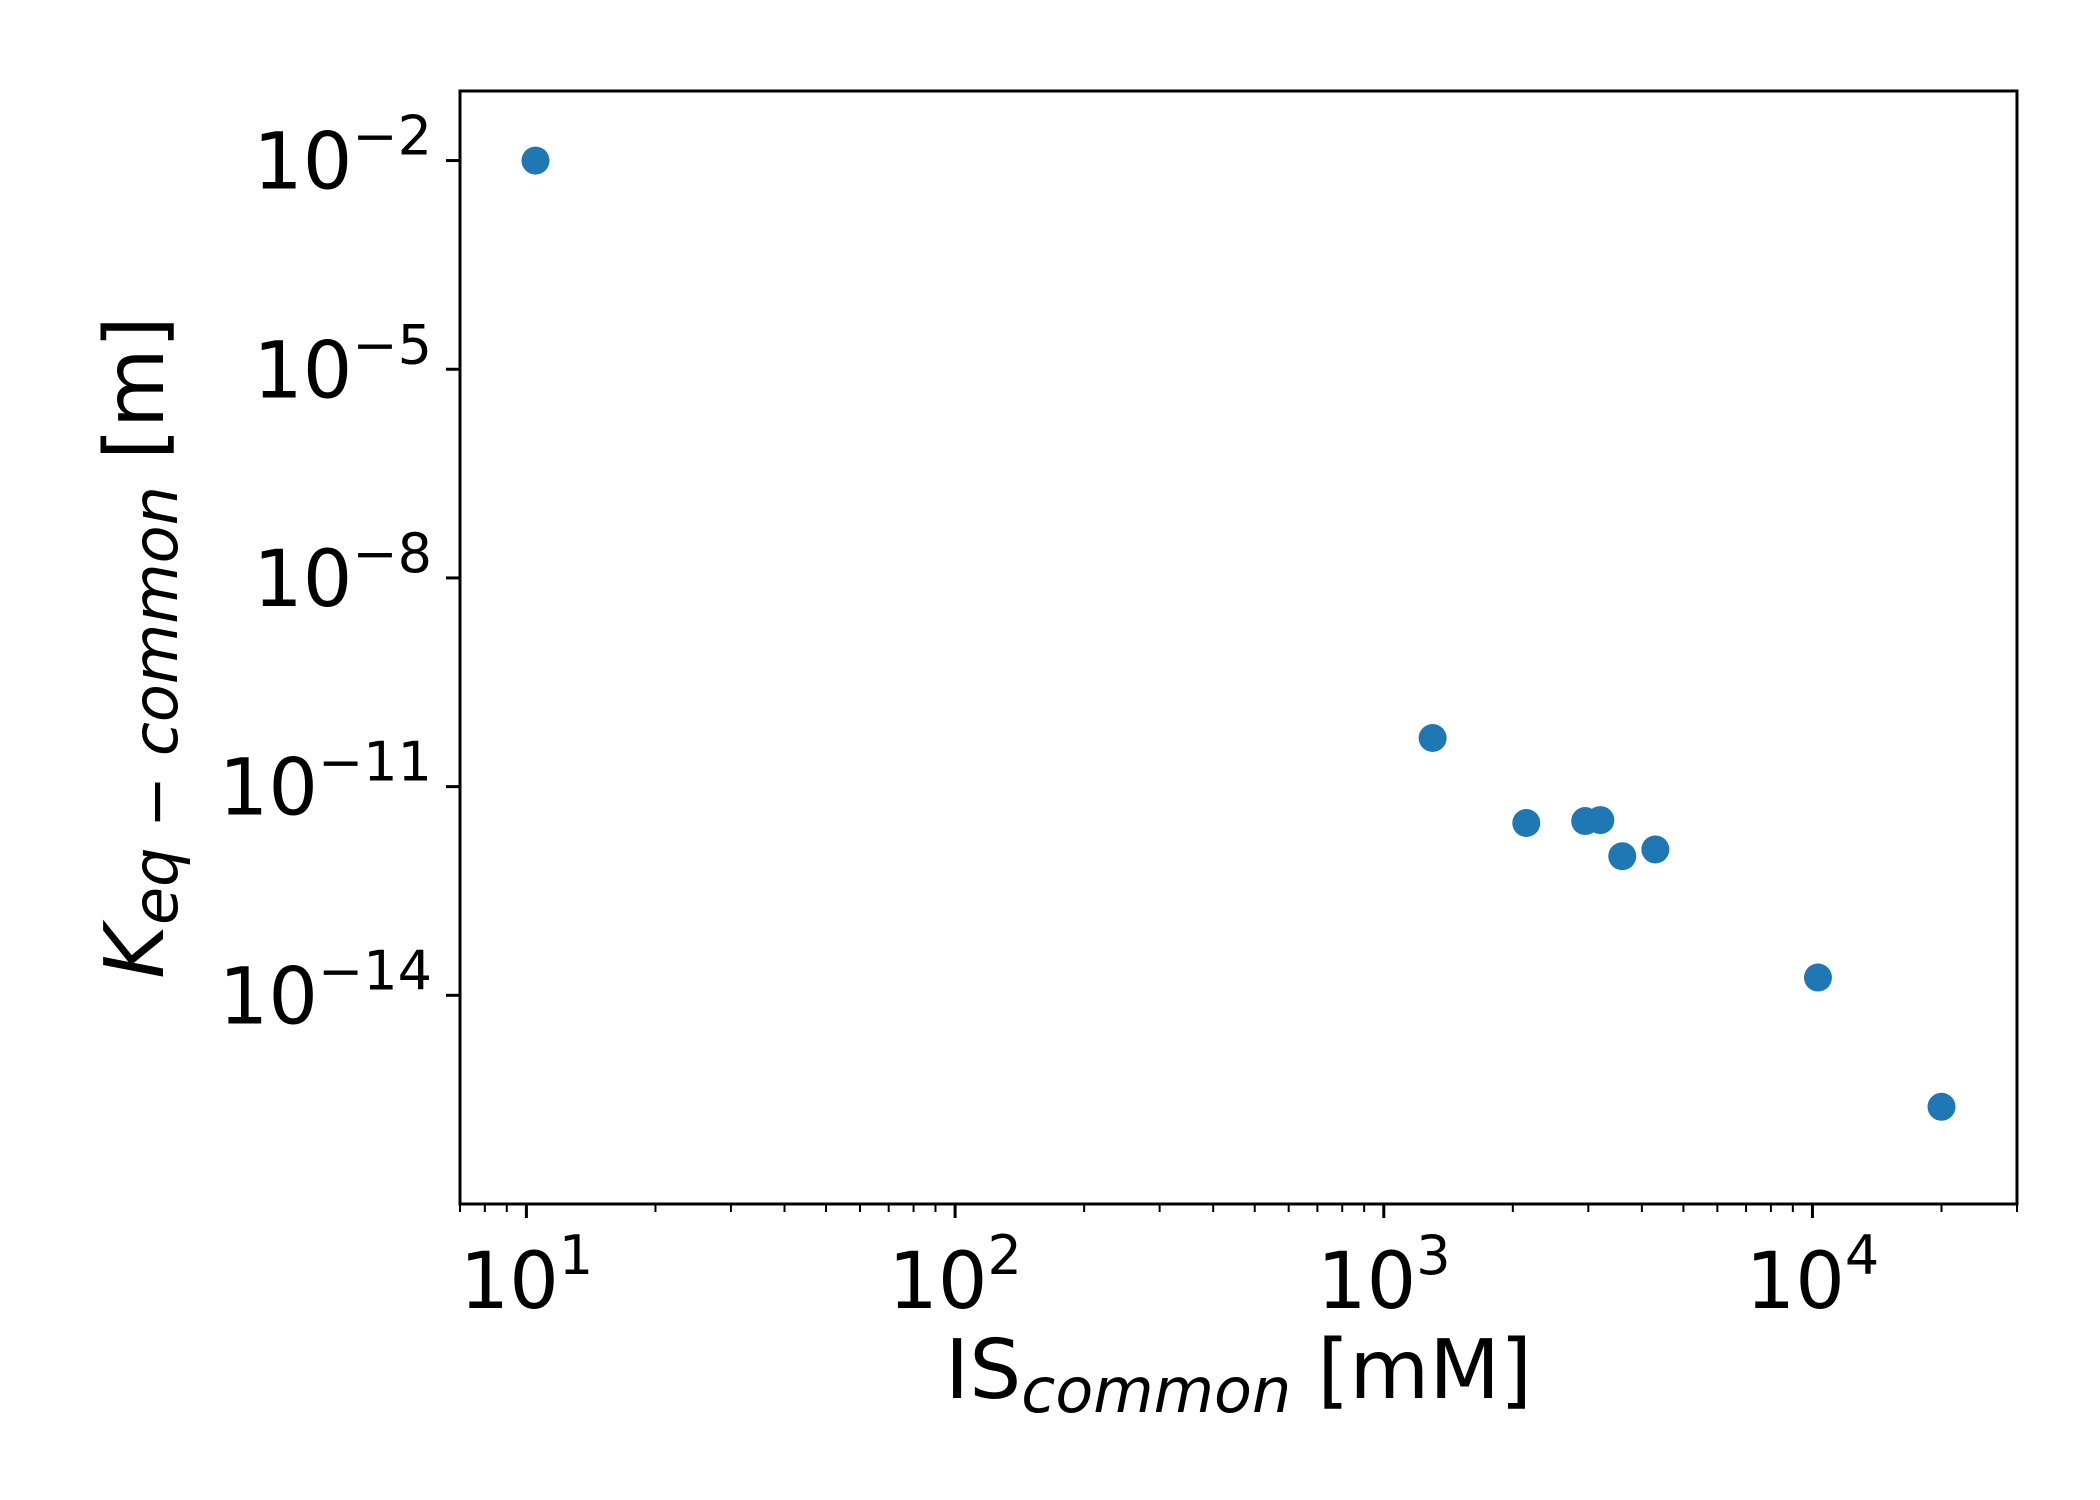  I want to click on x-tick-label: 10², so click(955, 1275).